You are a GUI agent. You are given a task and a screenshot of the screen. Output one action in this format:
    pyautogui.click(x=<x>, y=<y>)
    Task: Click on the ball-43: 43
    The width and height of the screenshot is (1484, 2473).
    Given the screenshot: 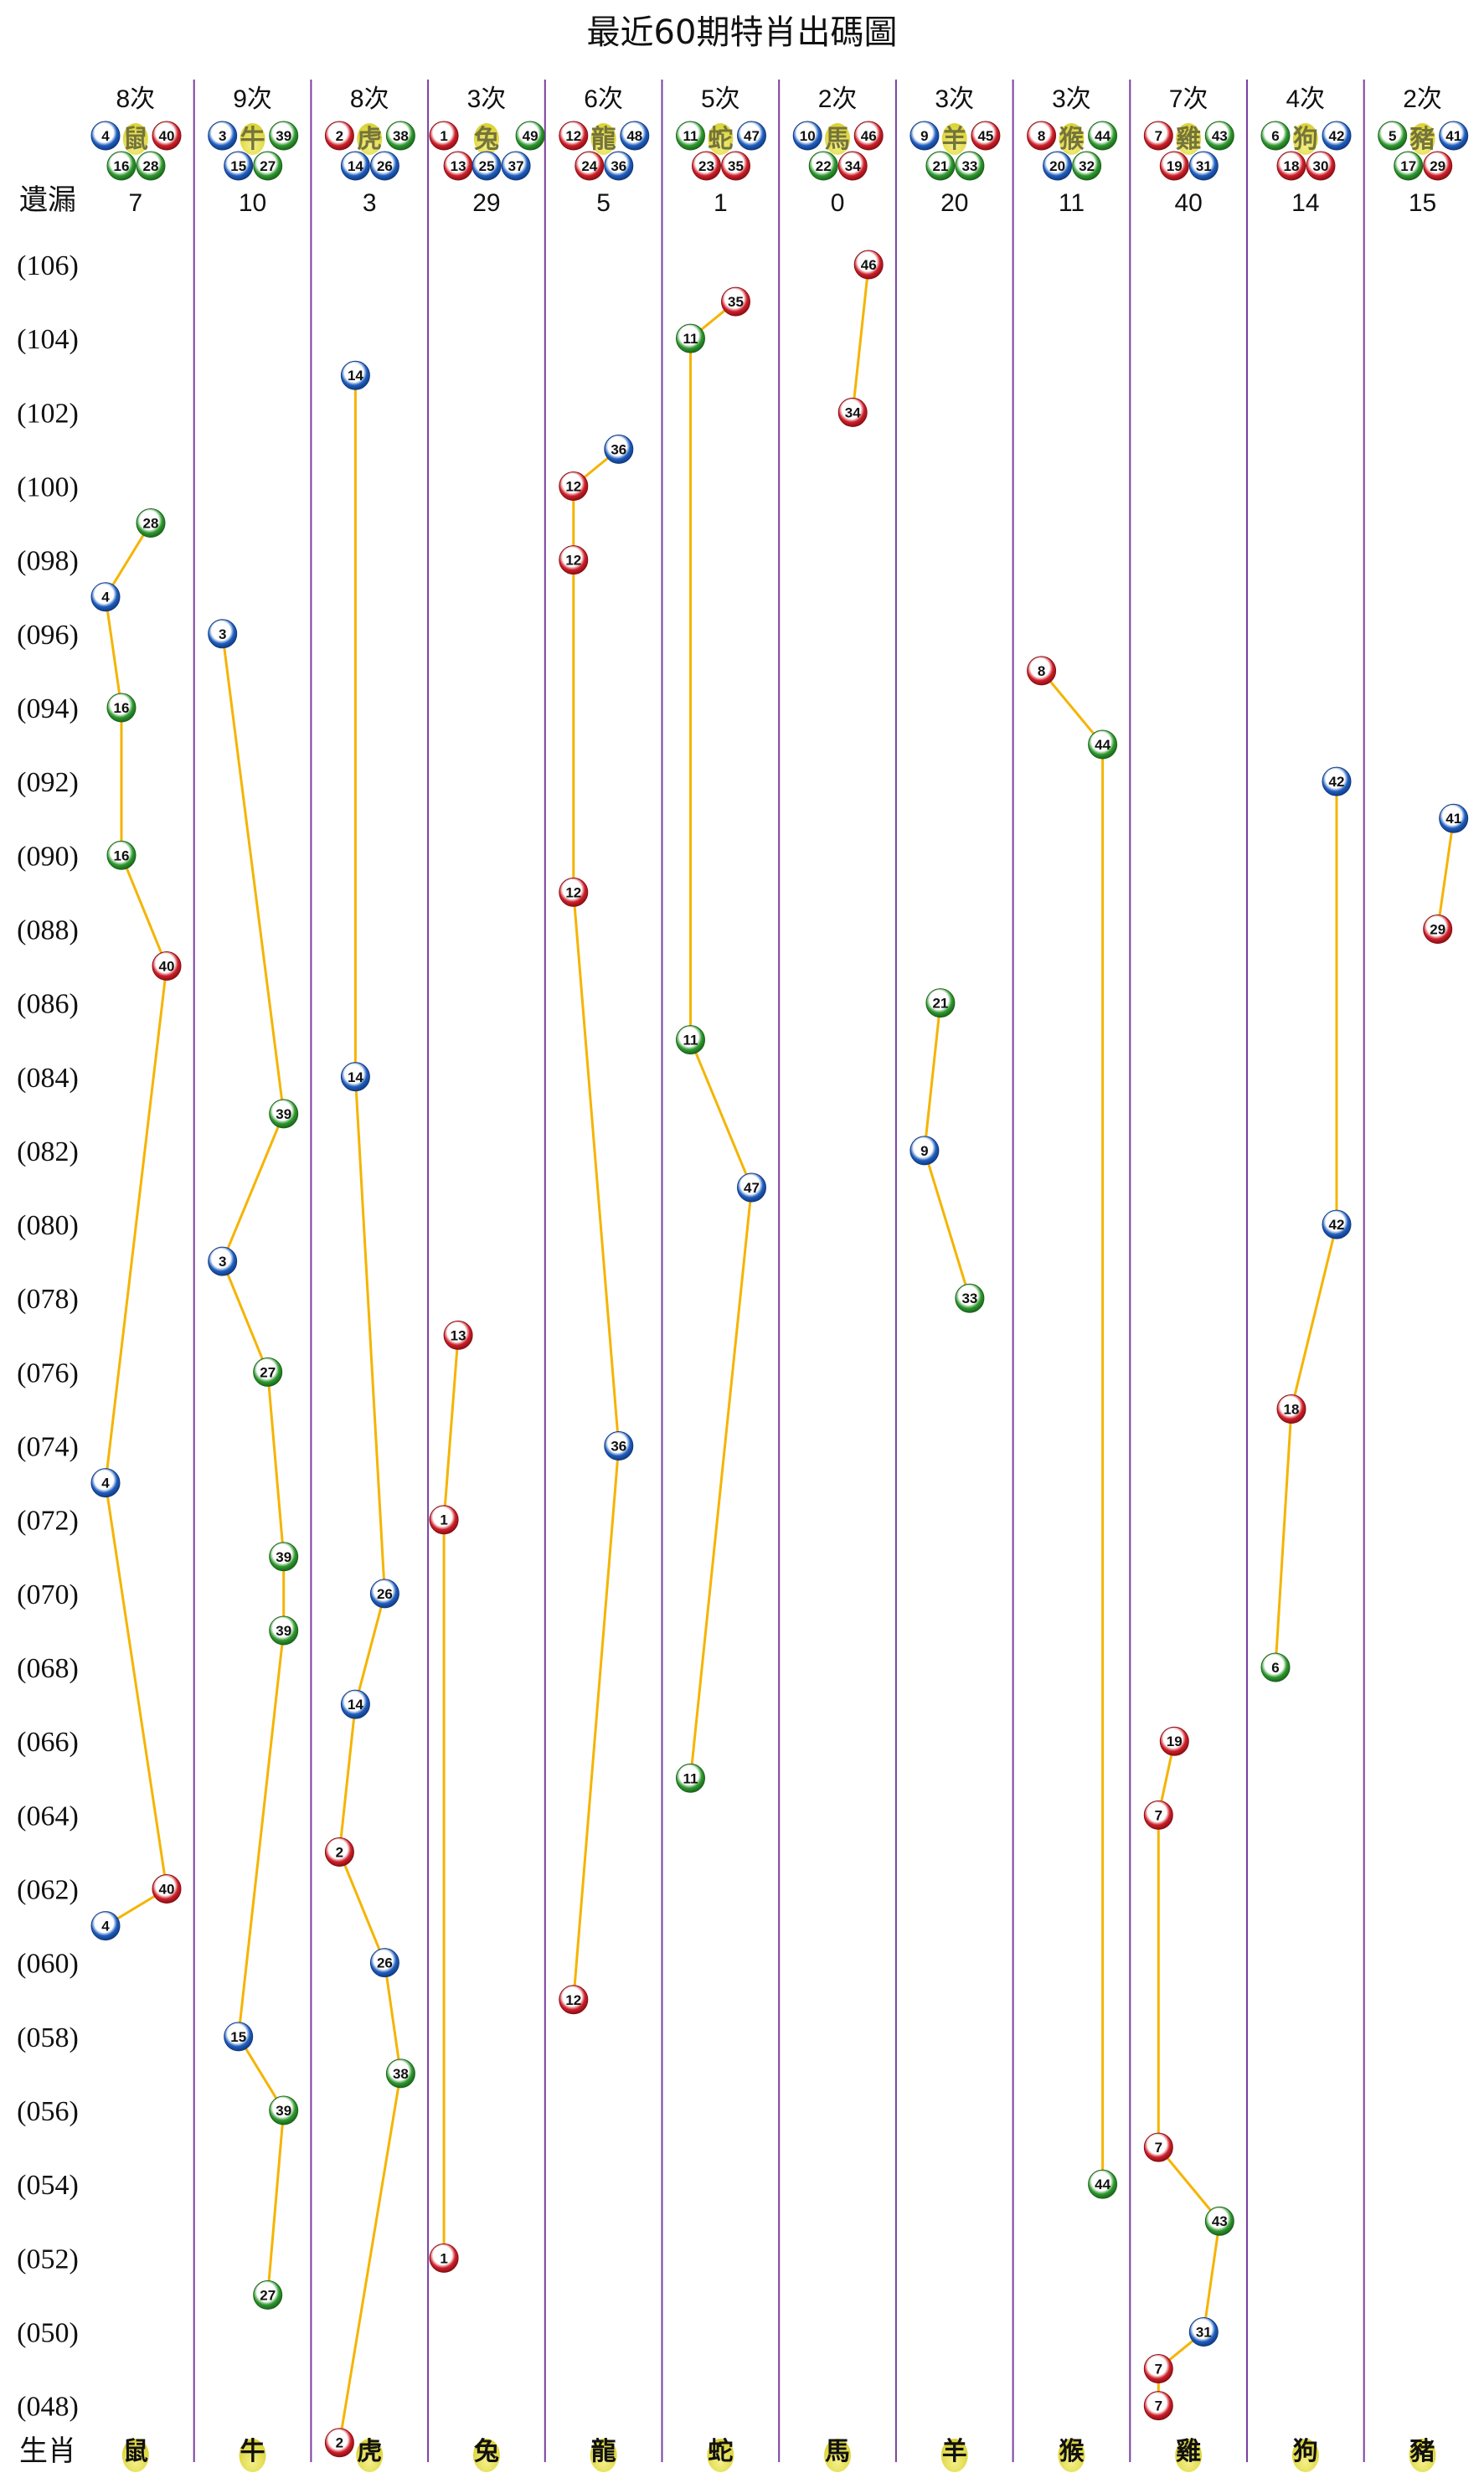 What is the action you would take?
    pyautogui.click(x=1219, y=2221)
    